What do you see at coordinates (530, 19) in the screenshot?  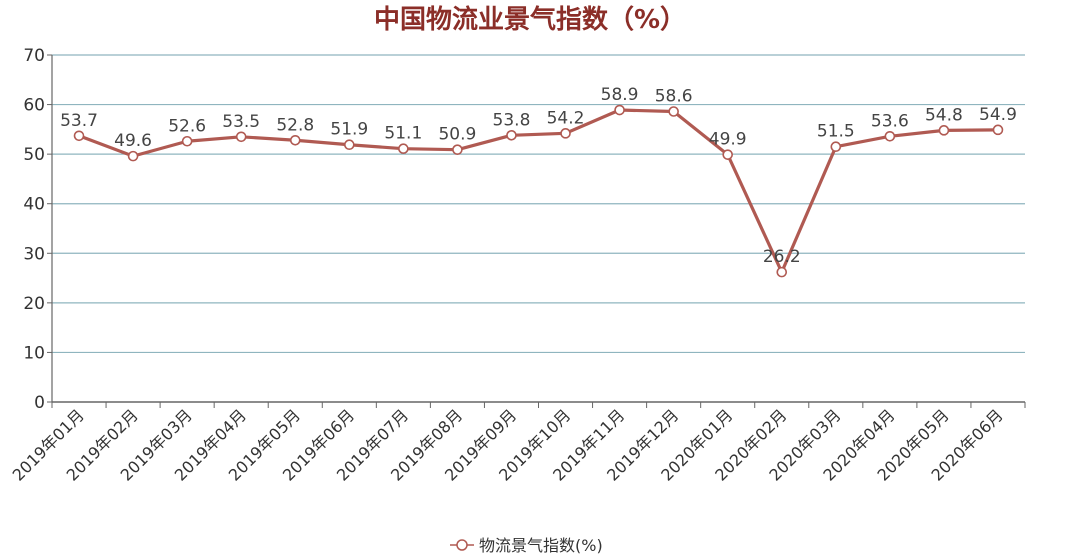 I see `chart-title: 中国物流业景气指数（%）` at bounding box center [530, 19].